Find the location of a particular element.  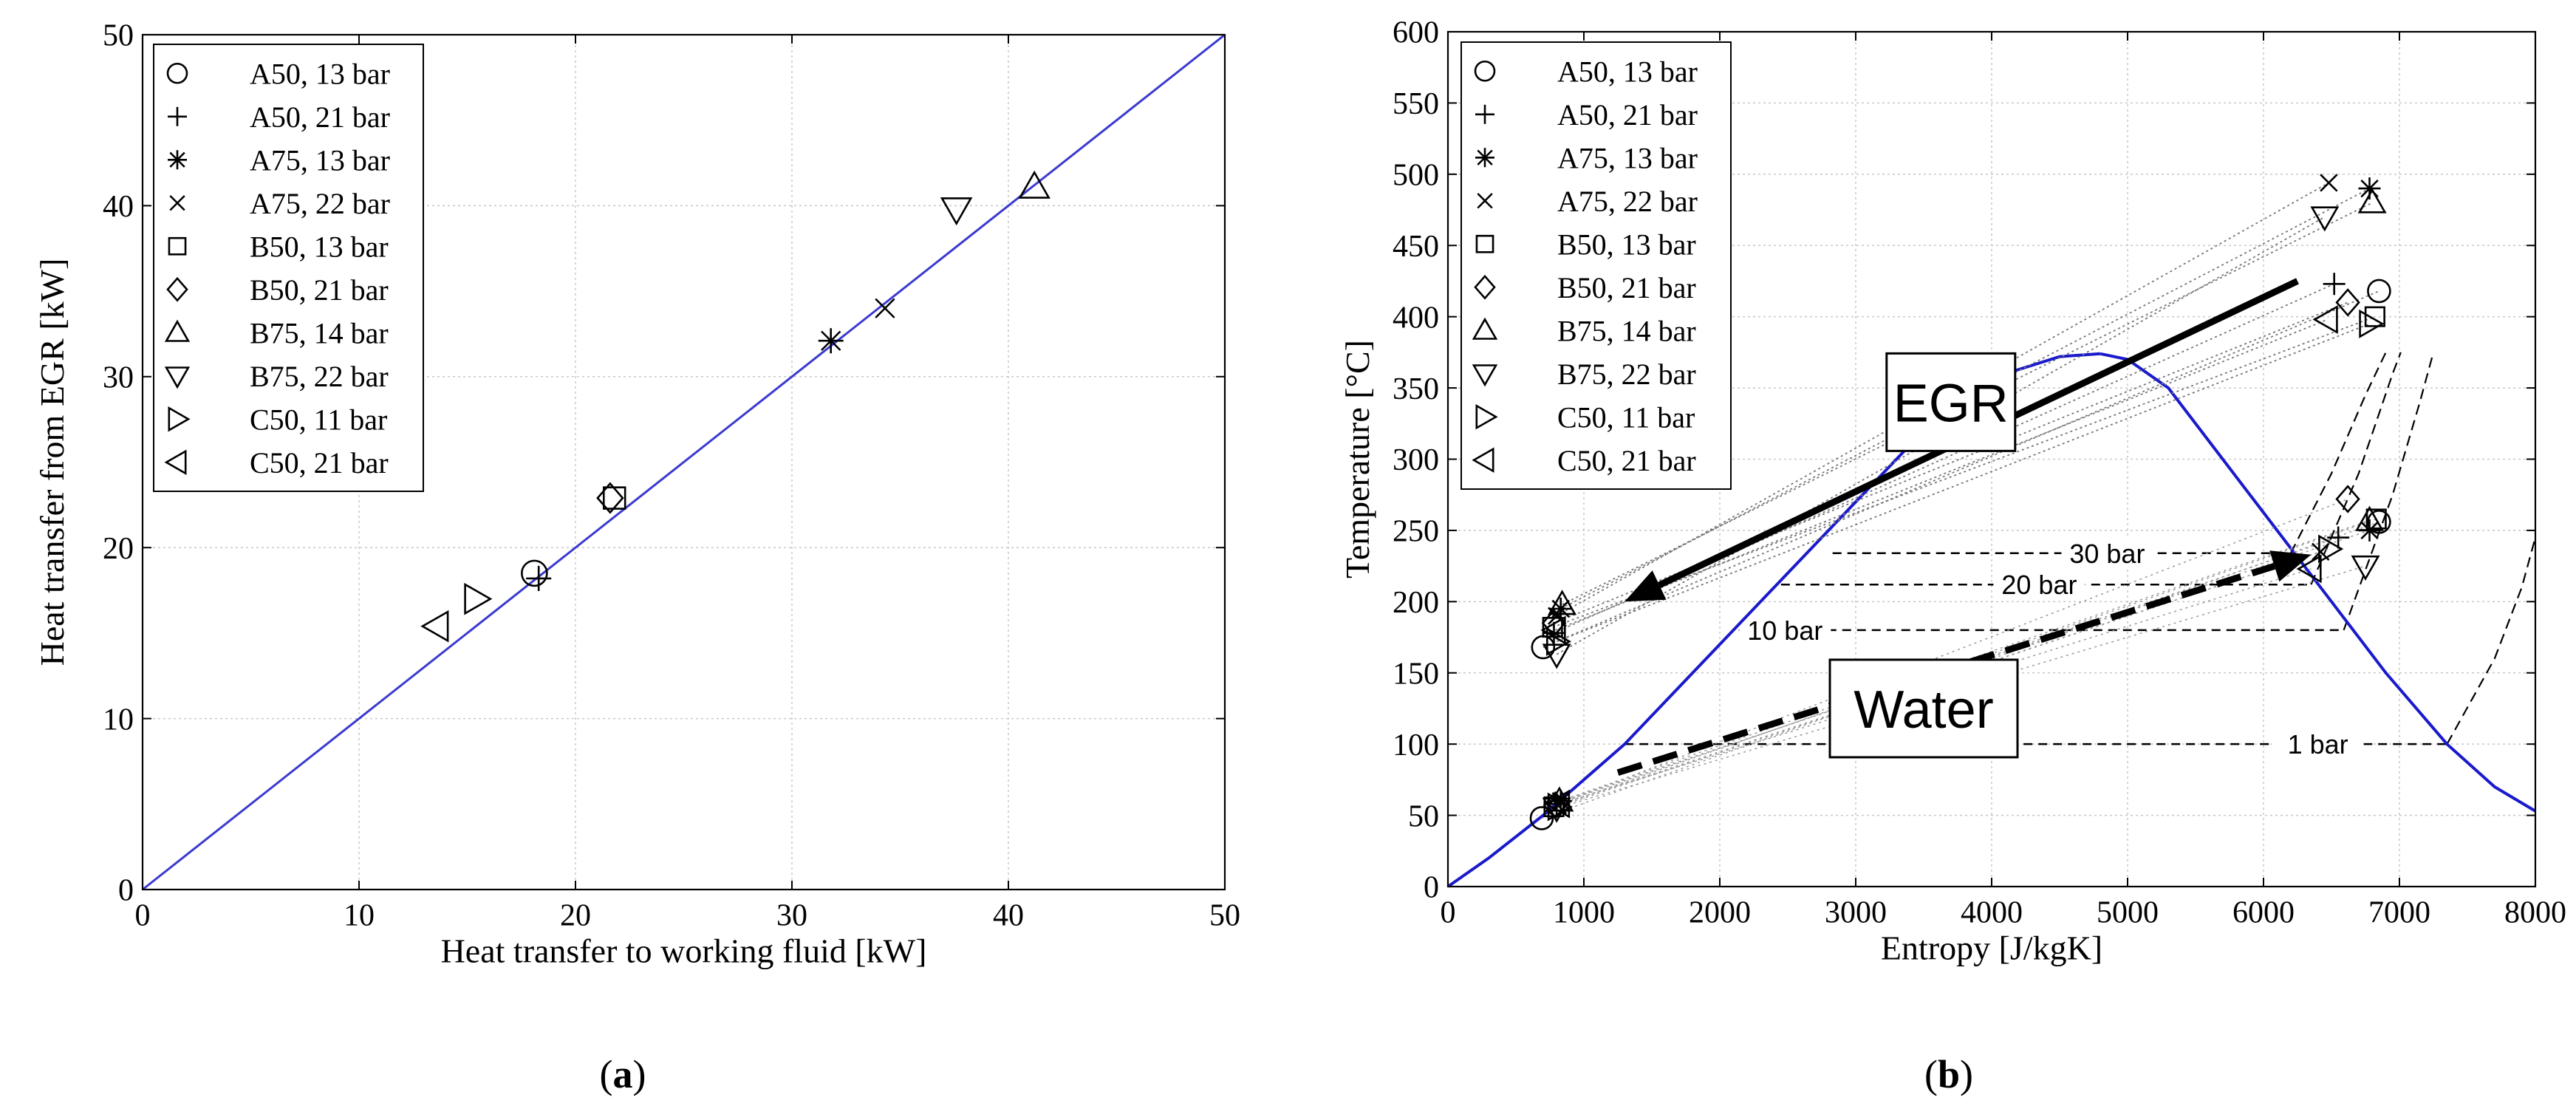

chart-b-egr-connector-b75-22-bar is located at coordinates (1941, 435).